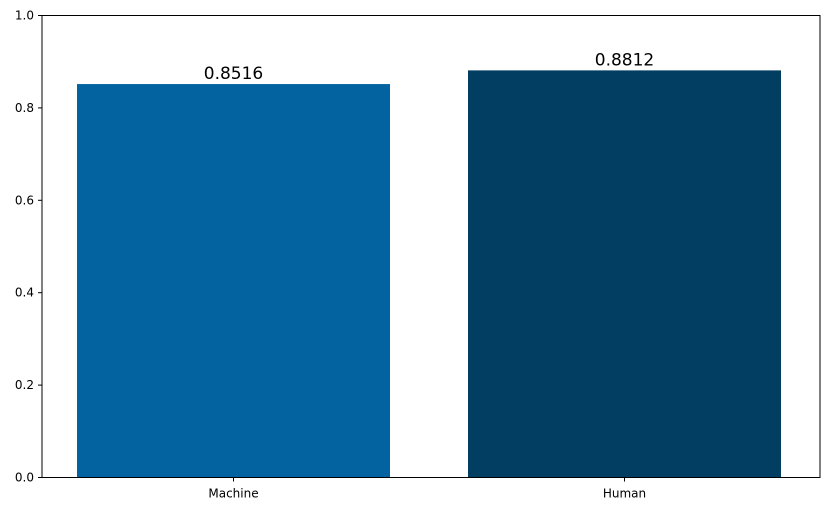 This screenshot has width=826, height=511. I want to click on y-tick-label: 0.8, so click(24, 108).